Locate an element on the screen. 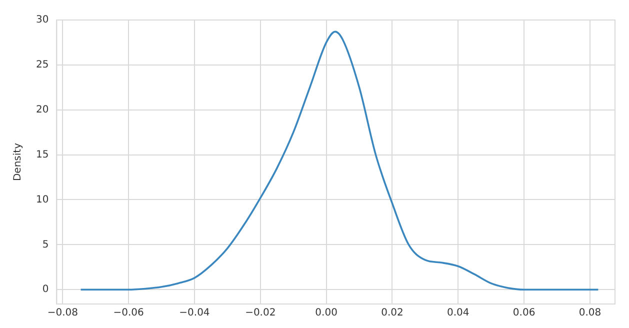 This screenshot has width=629, height=328. y-tick-label: 0 is located at coordinates (45, 290).